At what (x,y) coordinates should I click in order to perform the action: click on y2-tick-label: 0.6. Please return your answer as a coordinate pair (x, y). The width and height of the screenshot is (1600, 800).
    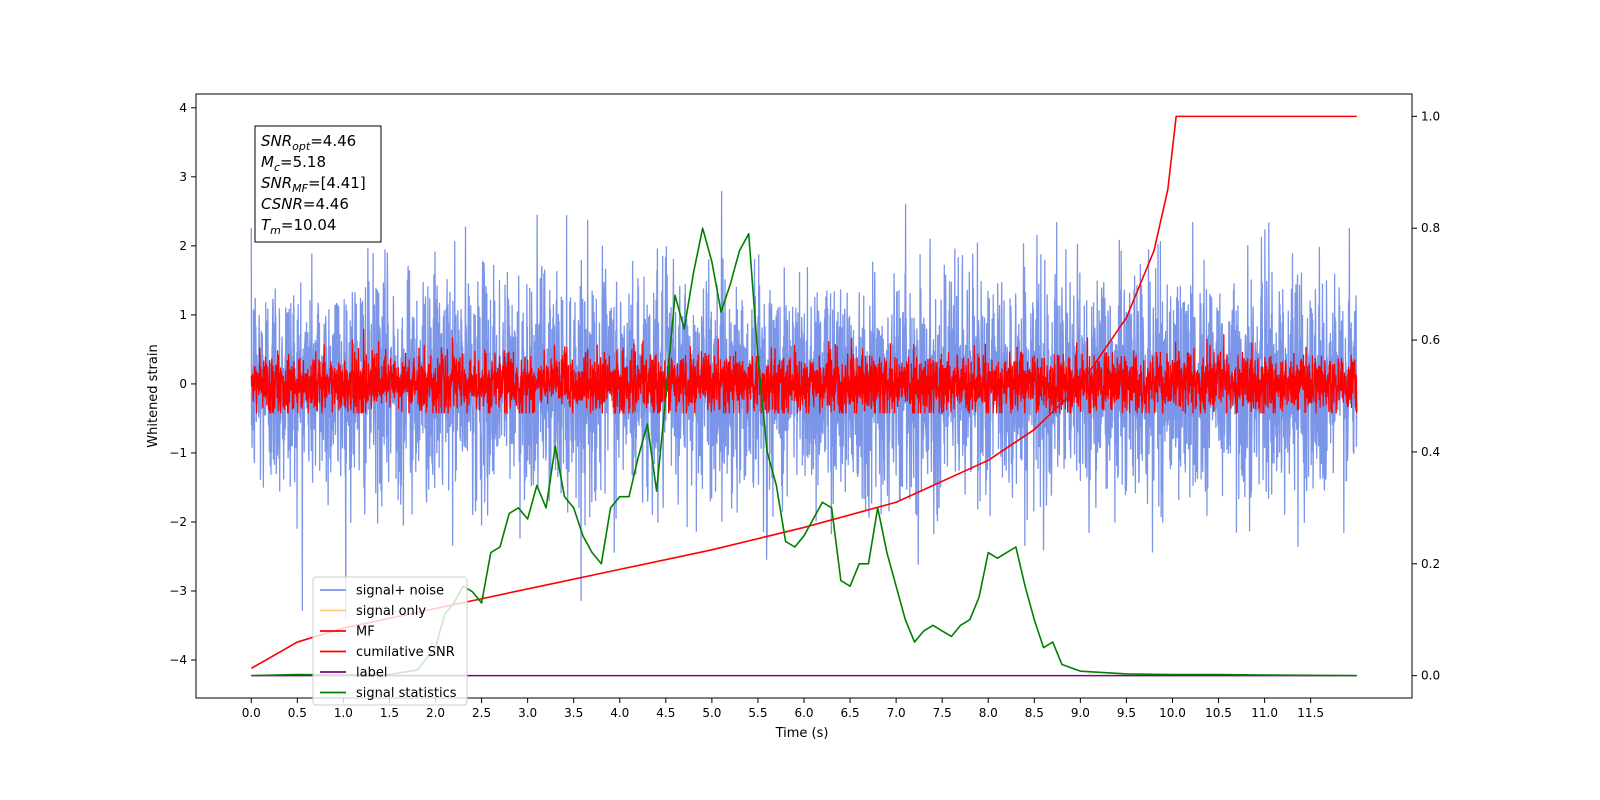
    Looking at the image, I should click on (1430, 340).